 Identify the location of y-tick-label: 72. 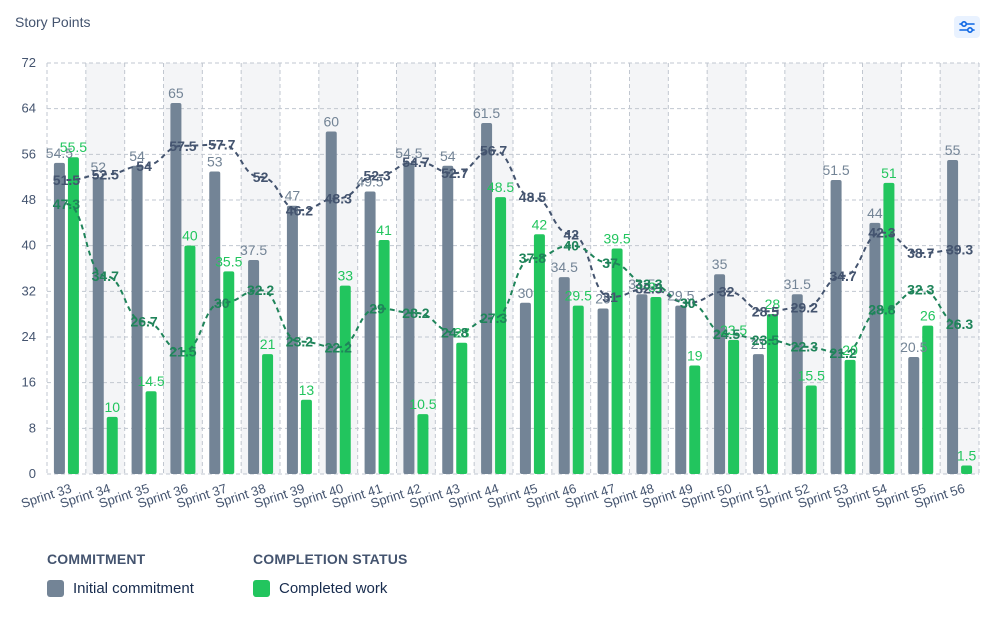
(29, 62).